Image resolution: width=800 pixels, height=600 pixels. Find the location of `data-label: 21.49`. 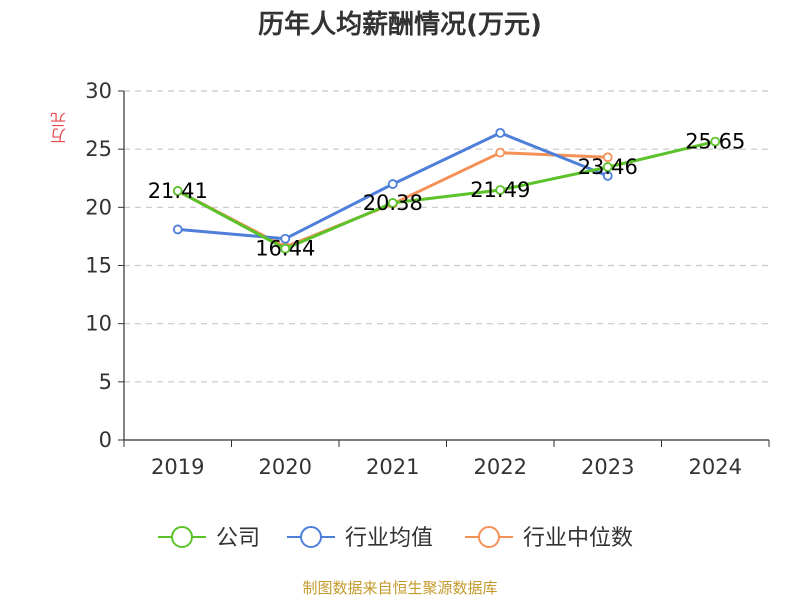

data-label: 21.49 is located at coordinates (500, 190).